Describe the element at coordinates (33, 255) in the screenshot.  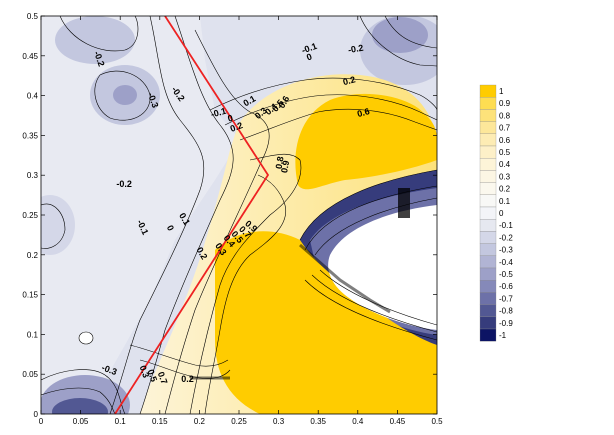
I see `y-tick-label-4: 0.2` at that location.